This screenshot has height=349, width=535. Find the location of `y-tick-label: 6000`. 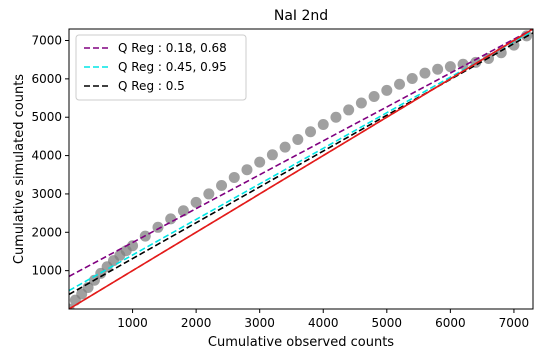

y-tick-label: 6000 is located at coordinates (46, 79).